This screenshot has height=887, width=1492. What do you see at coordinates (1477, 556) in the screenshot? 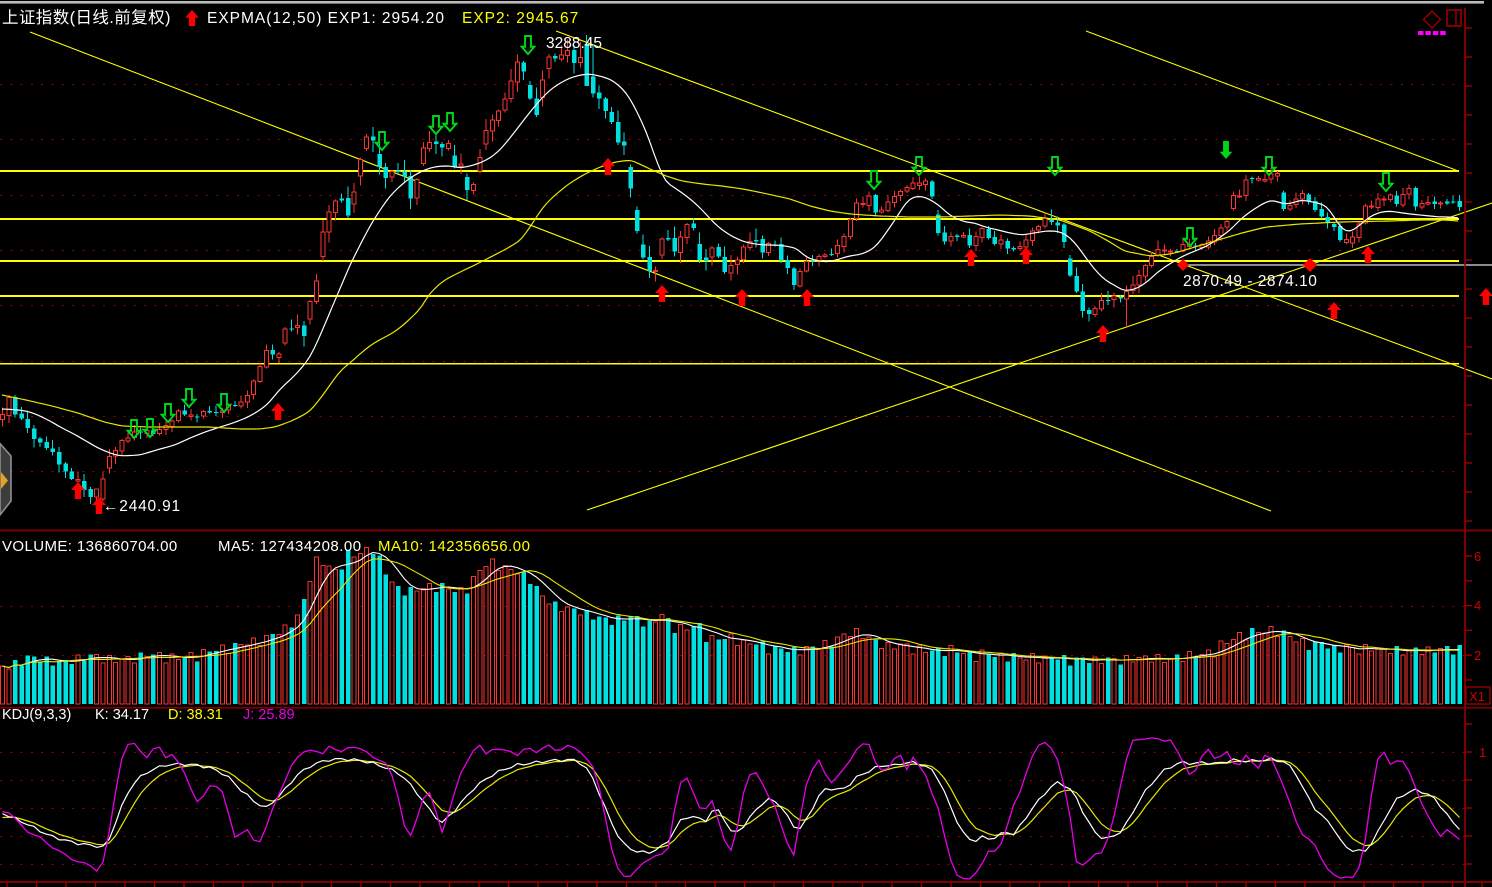
I see `svg-text: 6` at bounding box center [1477, 556].